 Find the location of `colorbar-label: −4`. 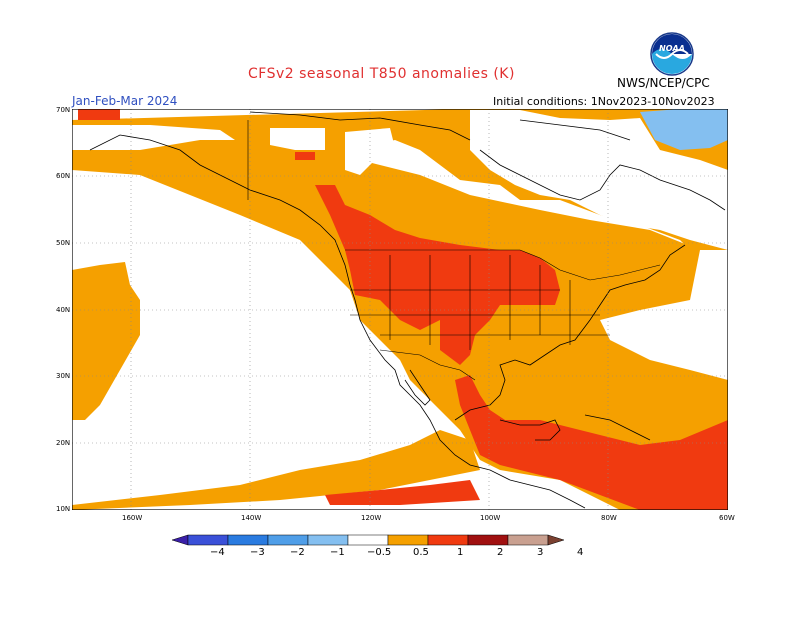

colorbar-label: −4 is located at coordinates (217, 552).